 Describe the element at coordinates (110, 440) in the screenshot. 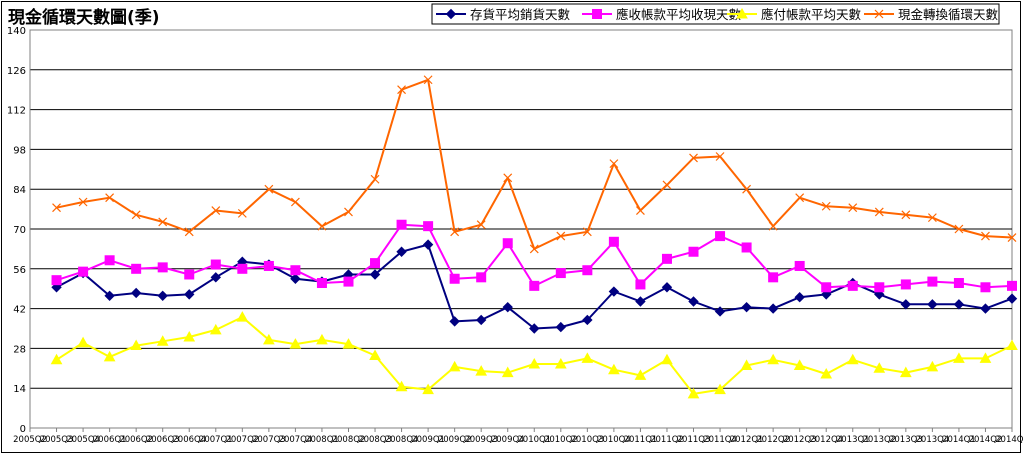

I see `x-tick-label: 2006Q1` at that location.